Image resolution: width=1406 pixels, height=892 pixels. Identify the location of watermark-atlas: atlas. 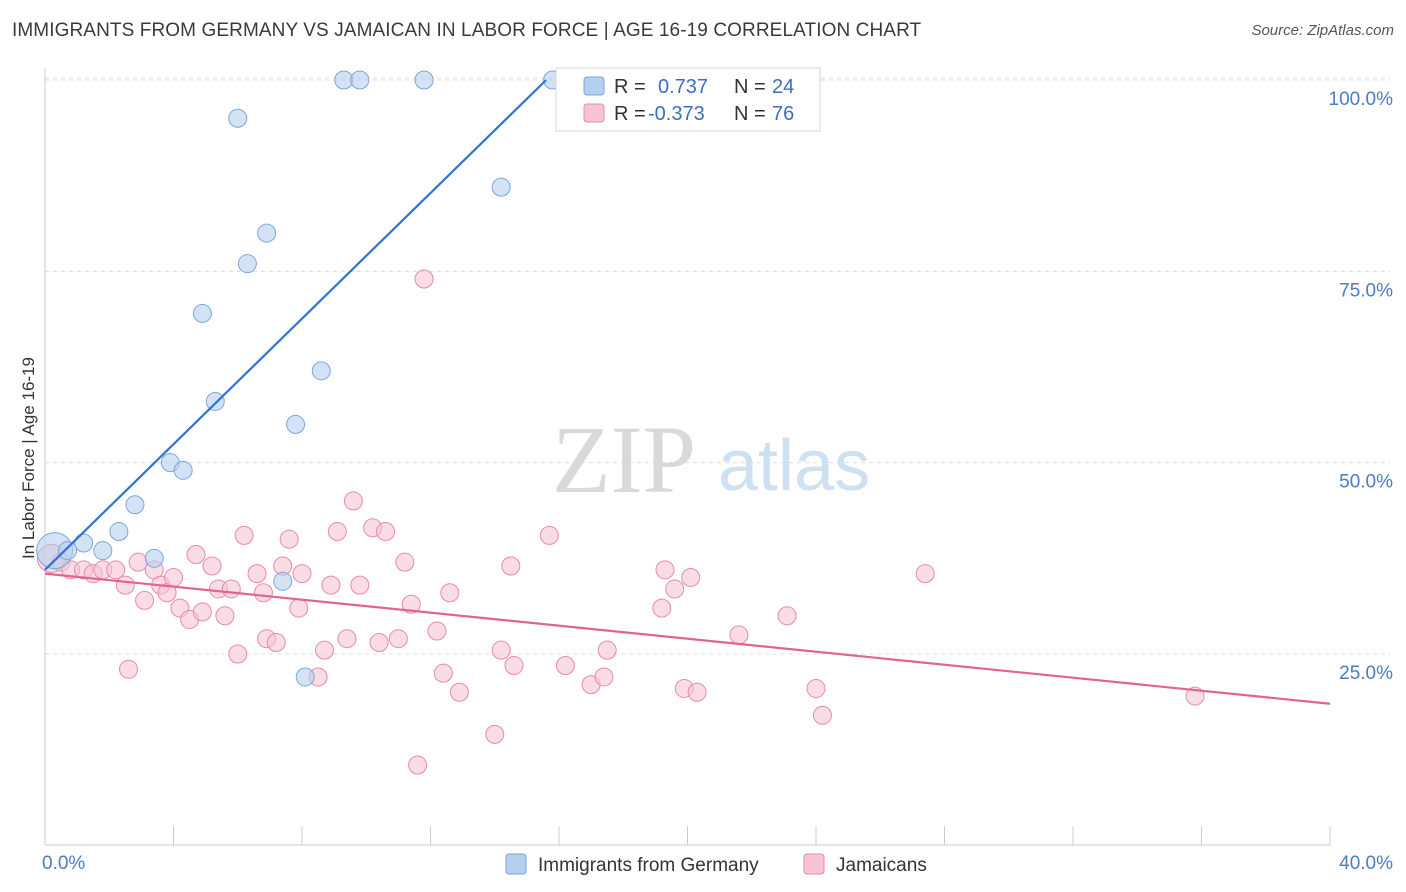
(794, 466).